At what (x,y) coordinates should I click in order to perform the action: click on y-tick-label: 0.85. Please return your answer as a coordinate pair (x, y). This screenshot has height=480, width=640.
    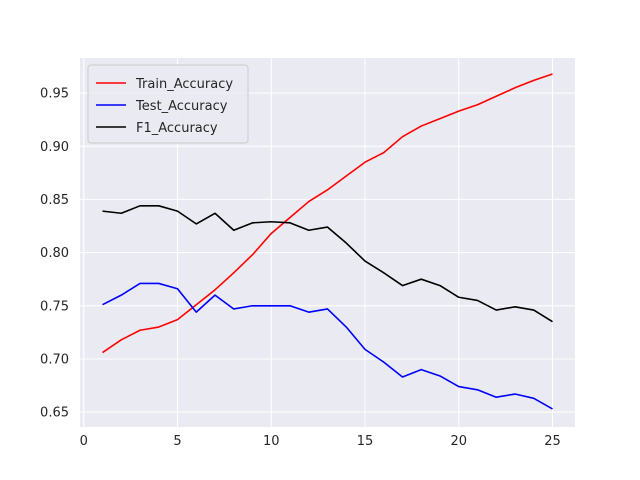
    Looking at the image, I should click on (54, 200).